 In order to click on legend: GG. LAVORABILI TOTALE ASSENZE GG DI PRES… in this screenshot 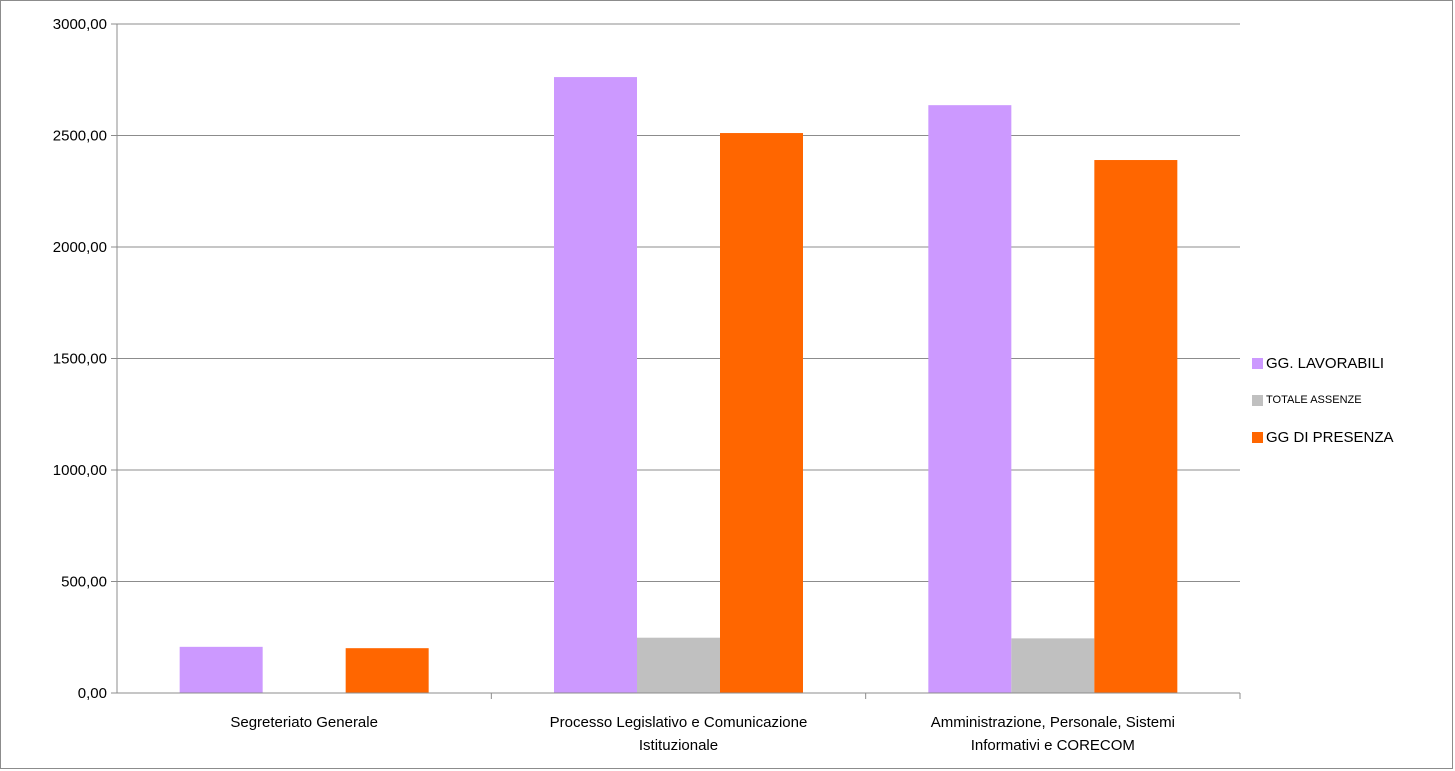, I will do `click(1323, 409)`.